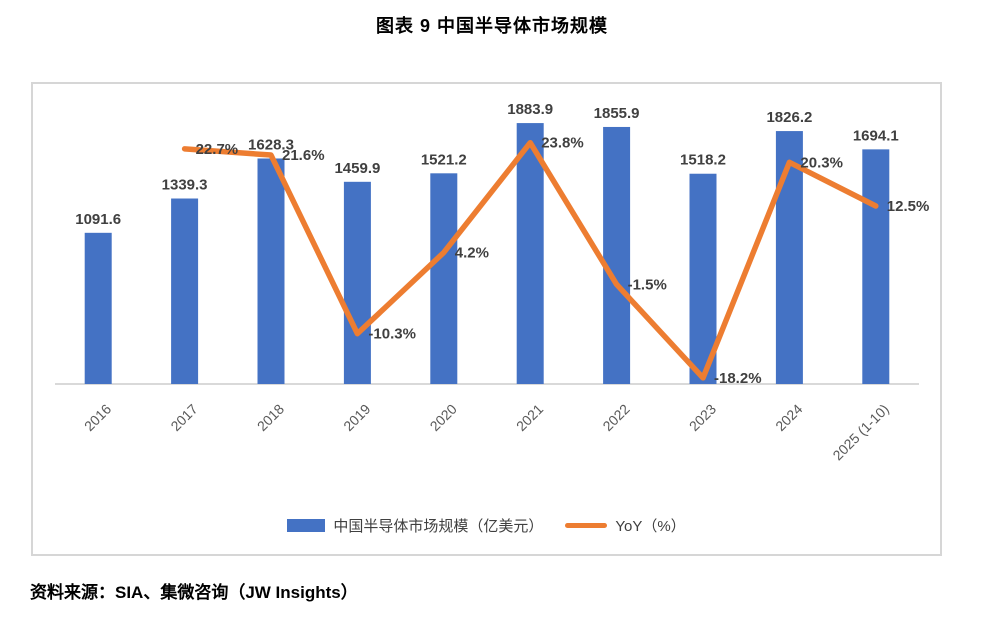  What do you see at coordinates (650, 526) in the screenshot?
I see `legend-line-label: YoY（%）` at bounding box center [650, 526].